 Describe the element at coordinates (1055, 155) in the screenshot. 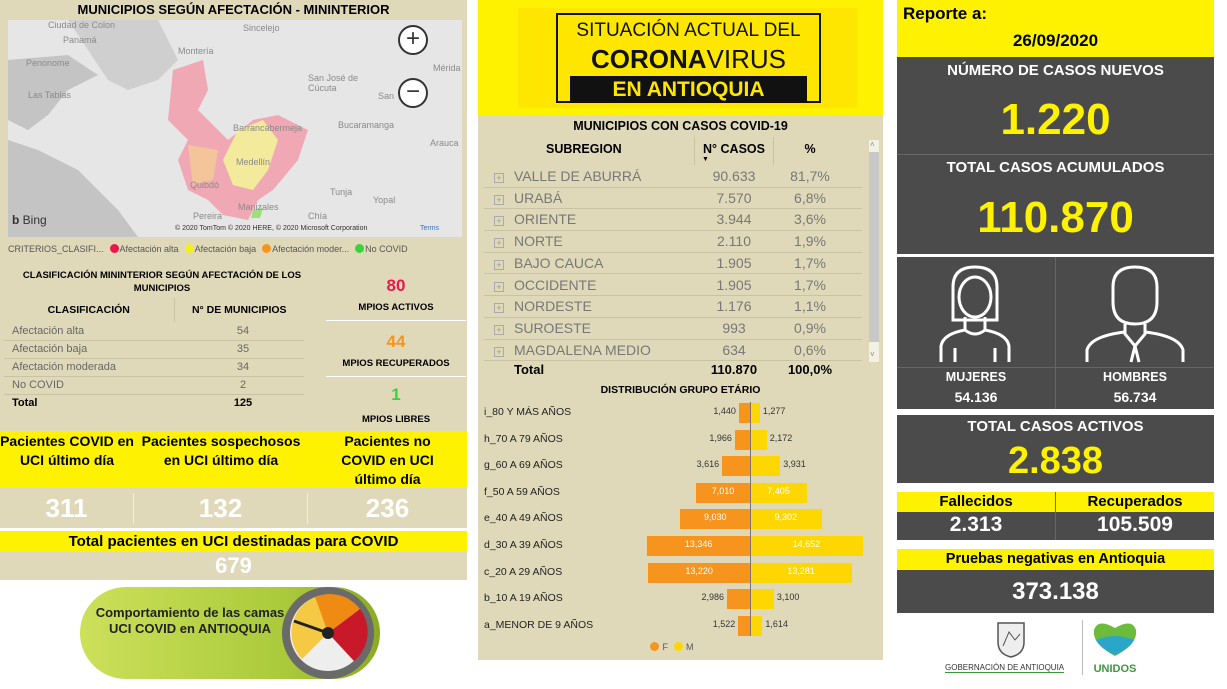

I see `cases-box` at that location.